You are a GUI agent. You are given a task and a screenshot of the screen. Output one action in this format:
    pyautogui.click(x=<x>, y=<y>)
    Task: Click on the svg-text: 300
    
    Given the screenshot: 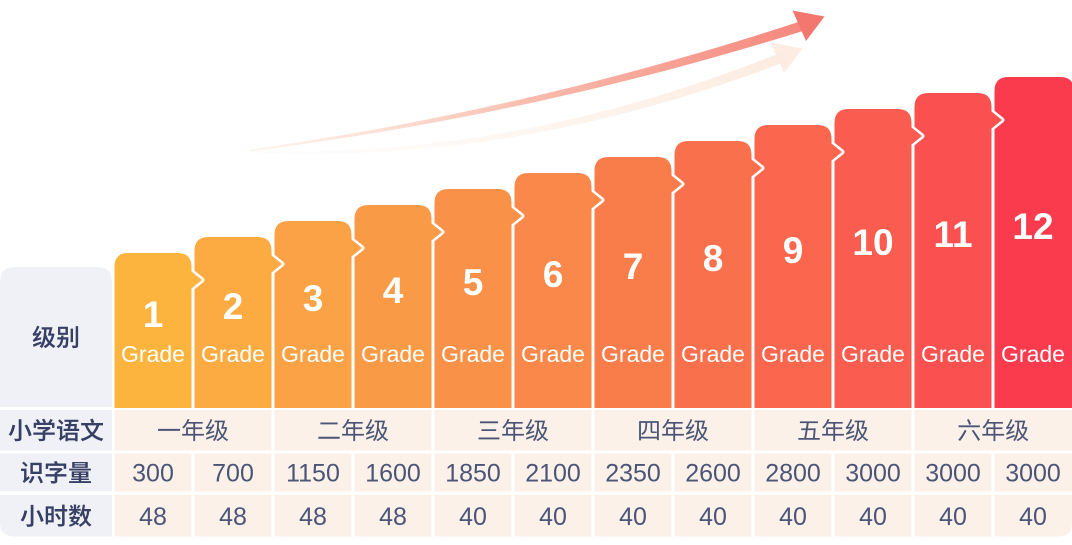 What is the action you would take?
    pyautogui.click(x=153, y=474)
    